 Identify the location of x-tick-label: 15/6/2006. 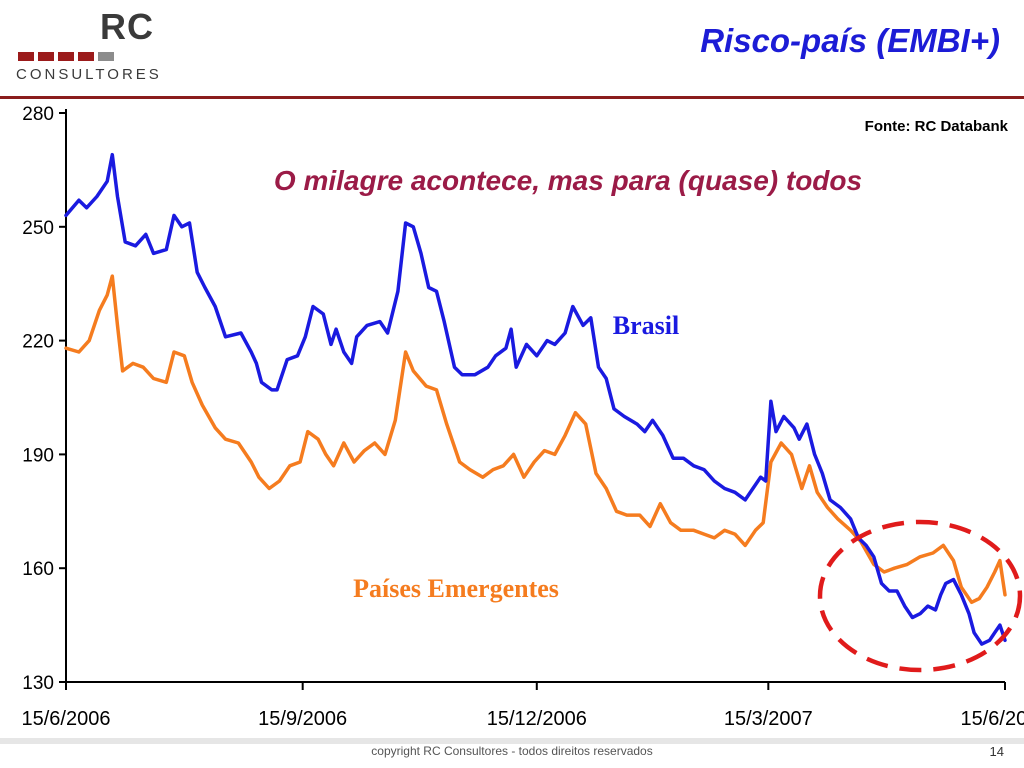
(66, 719).